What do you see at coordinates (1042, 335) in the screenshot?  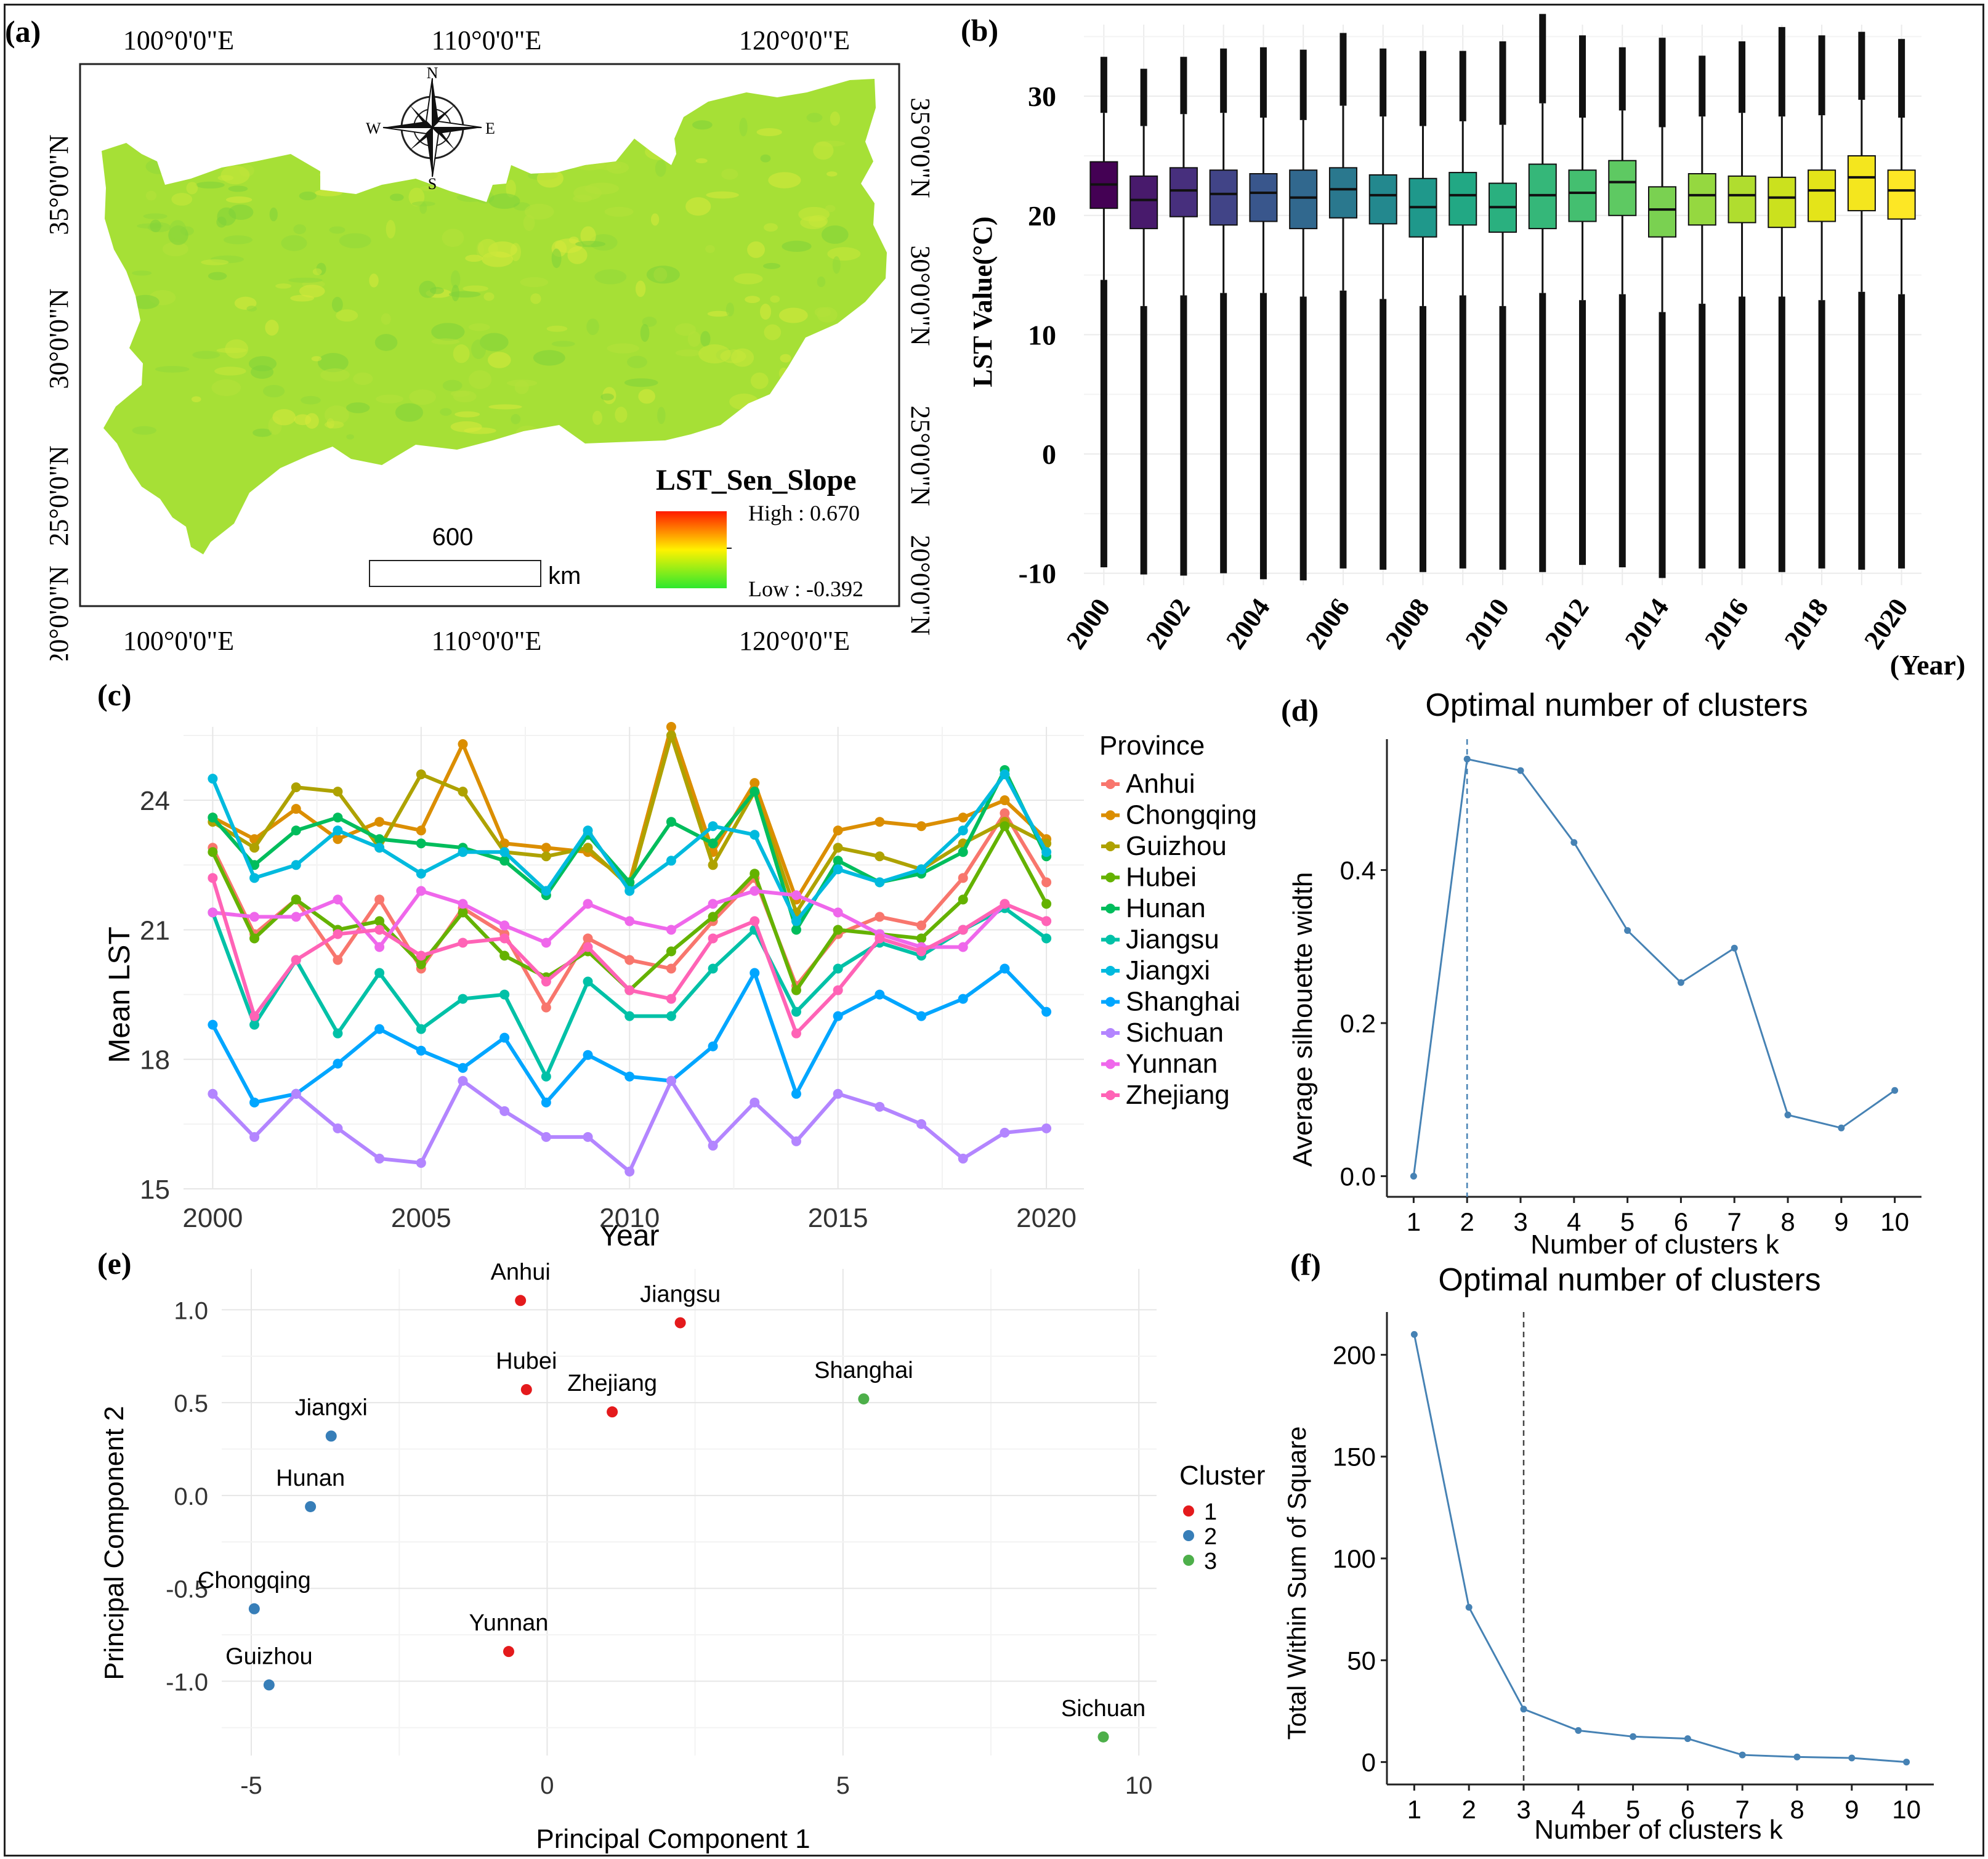 I see `y-tick-label: 10` at bounding box center [1042, 335].